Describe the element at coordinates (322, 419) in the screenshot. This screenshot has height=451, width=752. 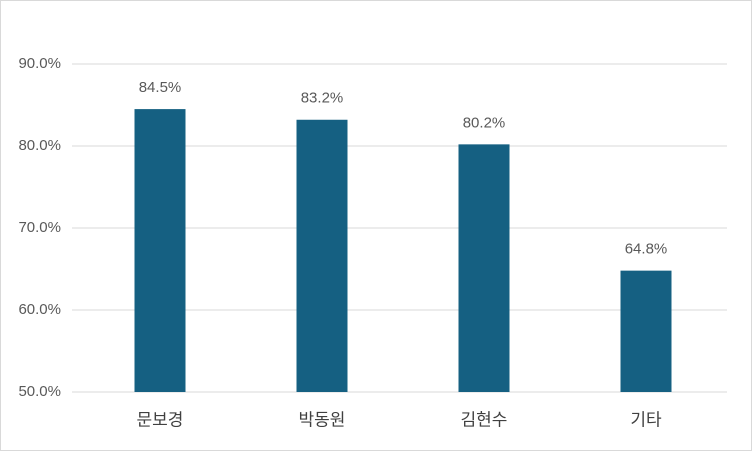
I see `x-tick-label: 박동원` at that location.